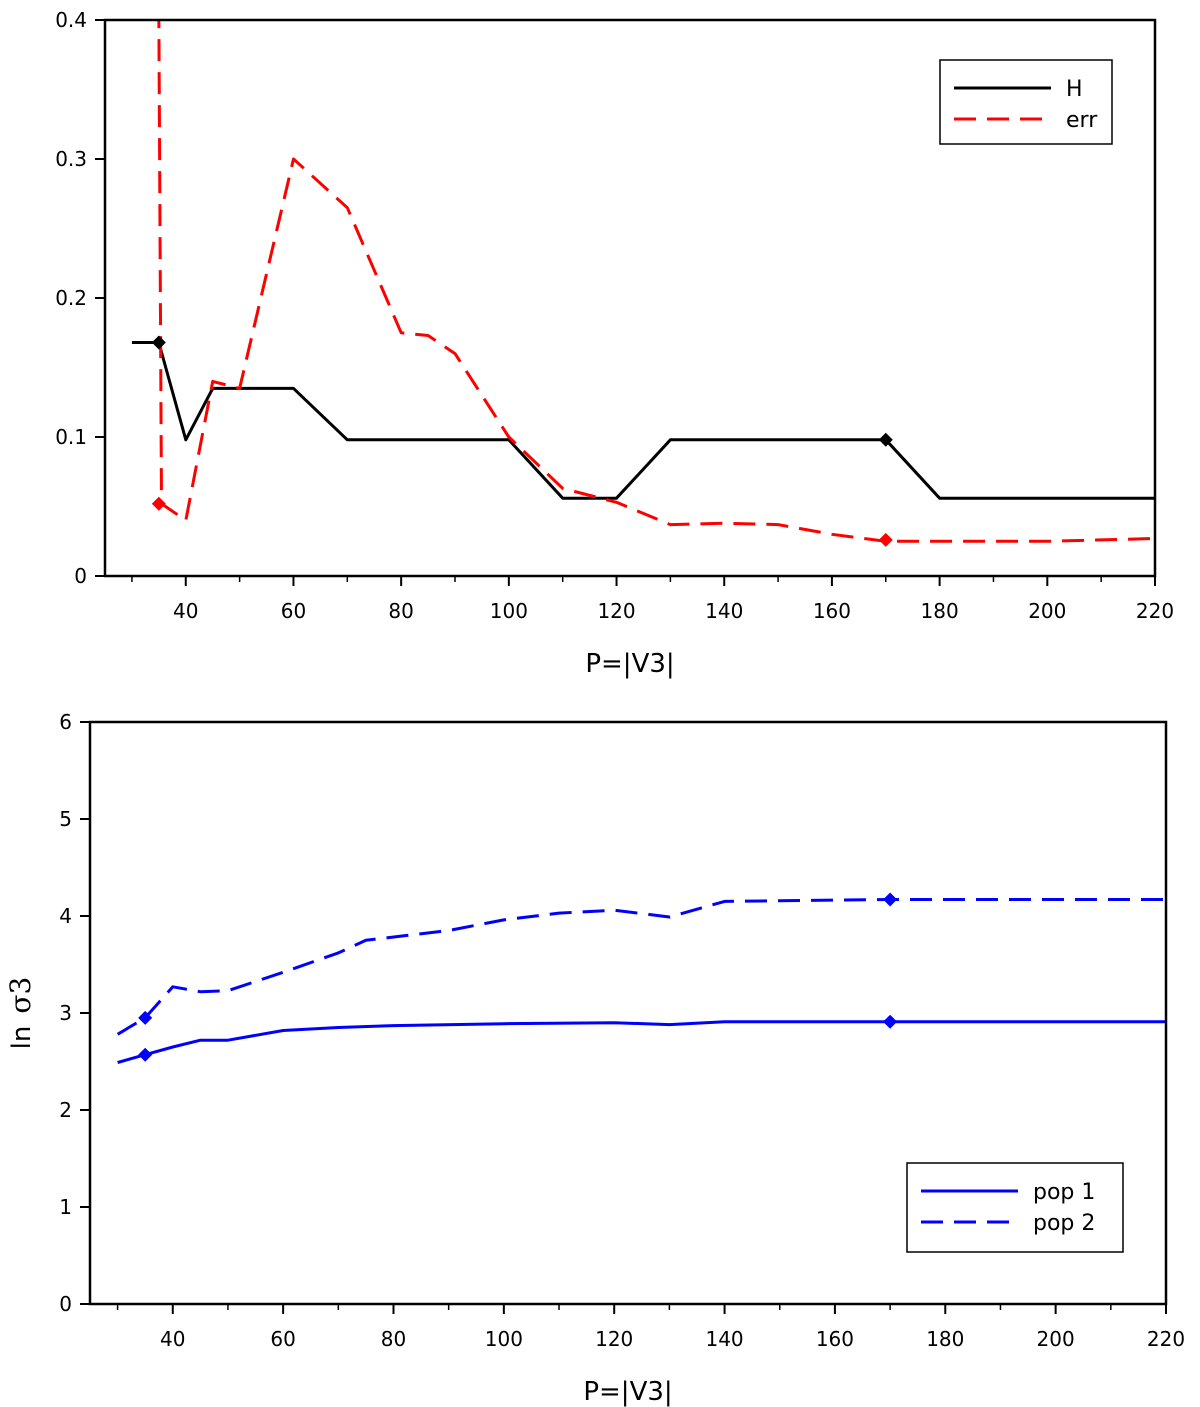  What do you see at coordinates (1064, 1223) in the screenshot?
I see `legend-label: pop 2` at bounding box center [1064, 1223].